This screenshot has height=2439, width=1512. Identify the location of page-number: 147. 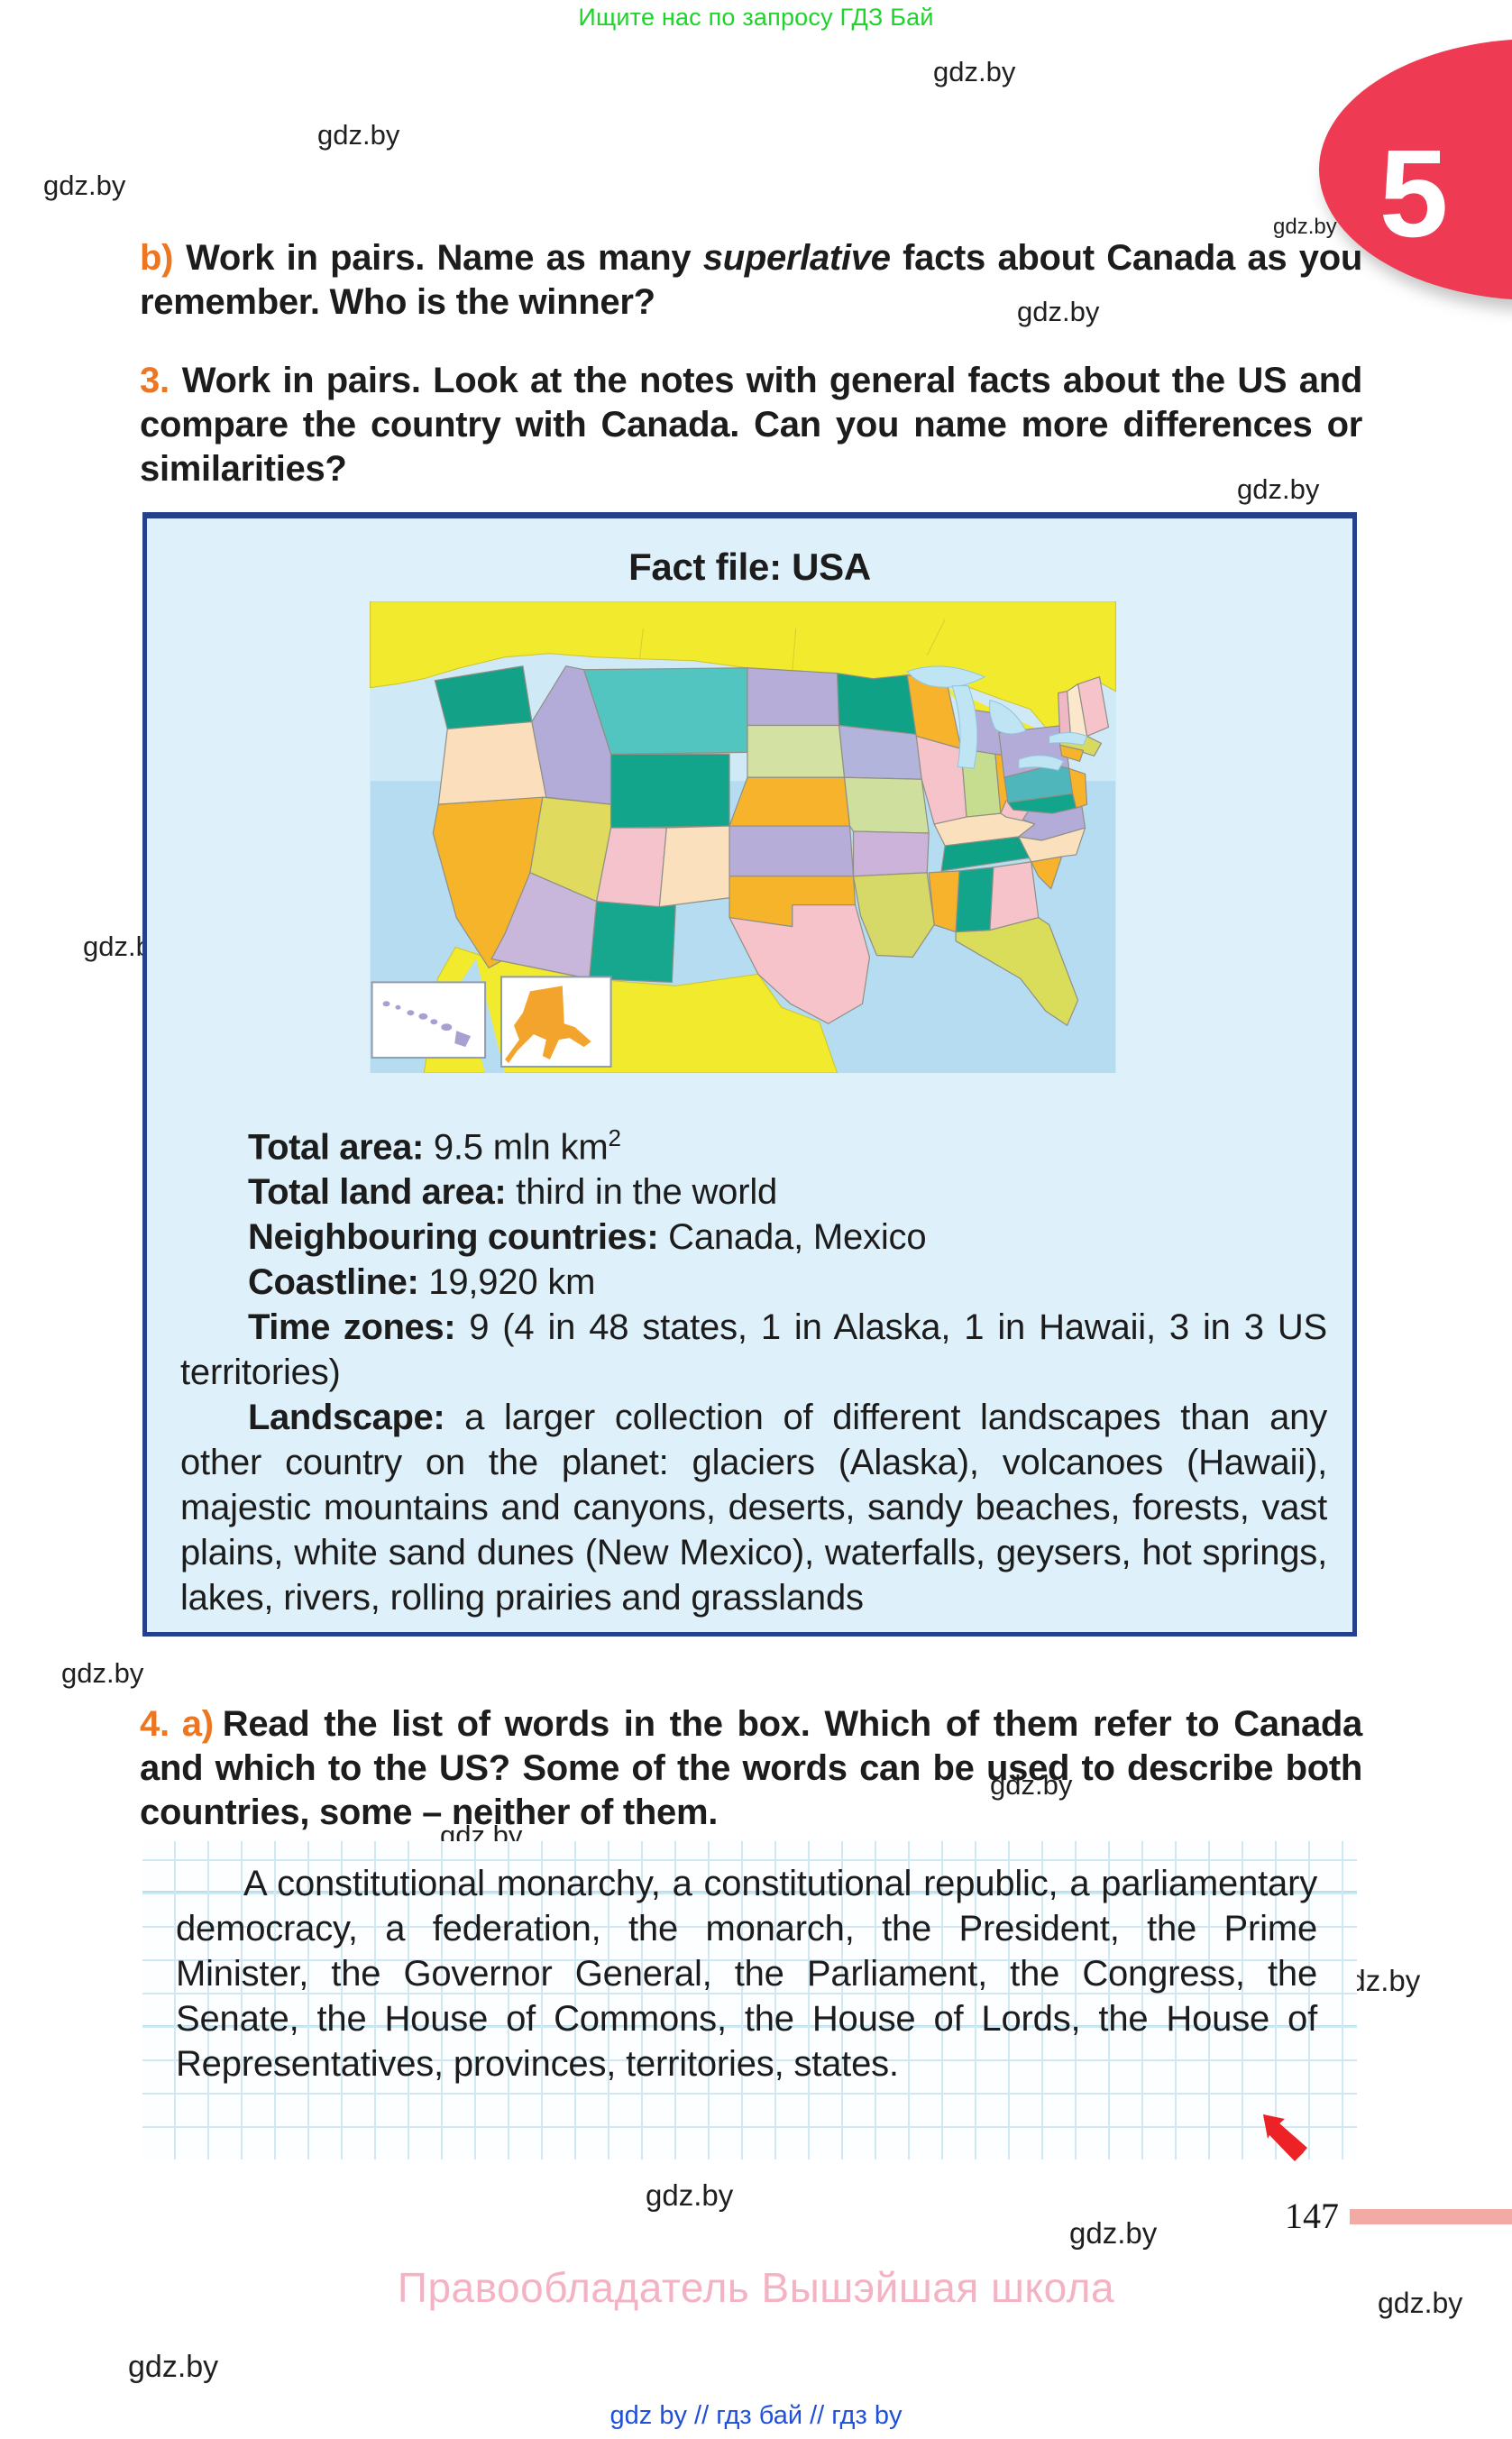
(1312, 2216).